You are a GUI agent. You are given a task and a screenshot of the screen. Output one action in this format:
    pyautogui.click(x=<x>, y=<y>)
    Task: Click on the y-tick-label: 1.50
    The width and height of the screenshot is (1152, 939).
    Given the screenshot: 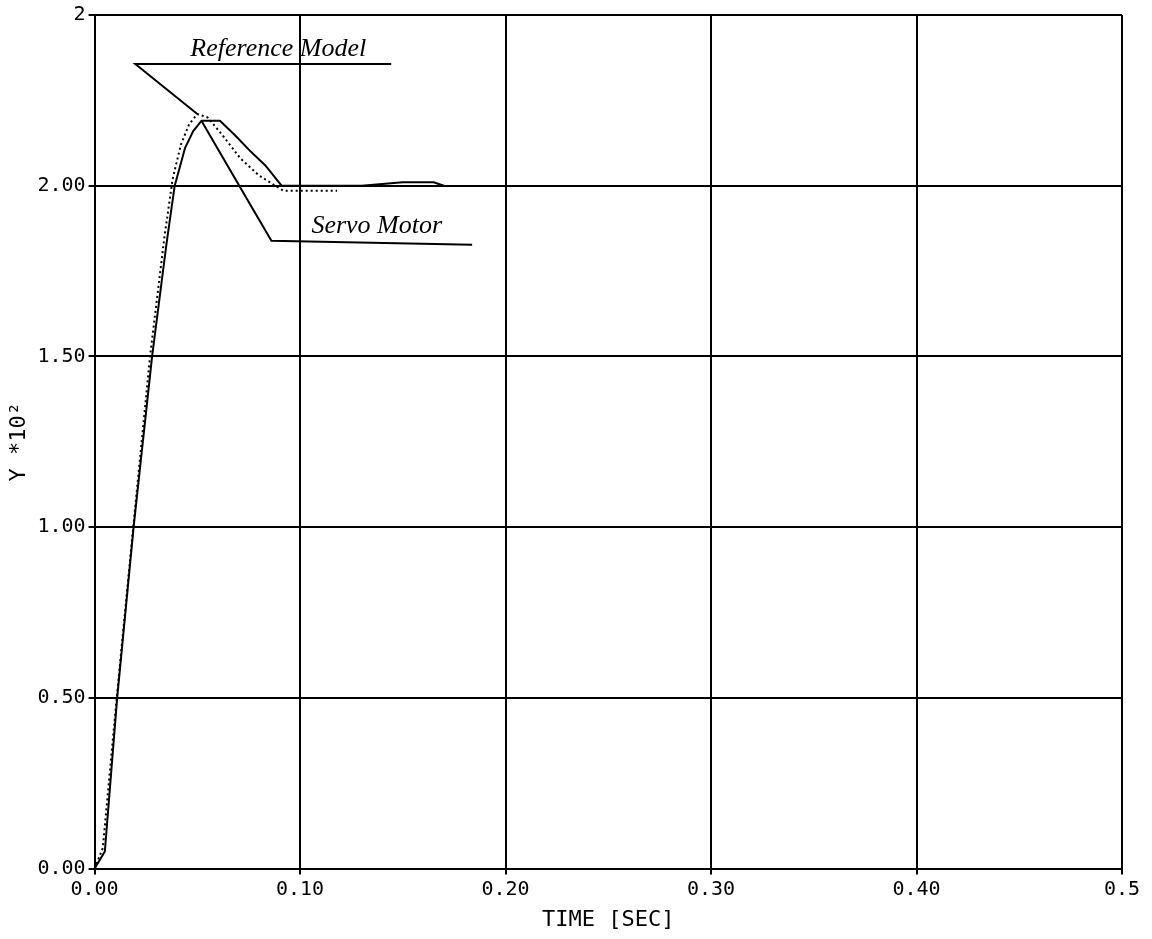 What is the action you would take?
    pyautogui.click(x=61, y=354)
    